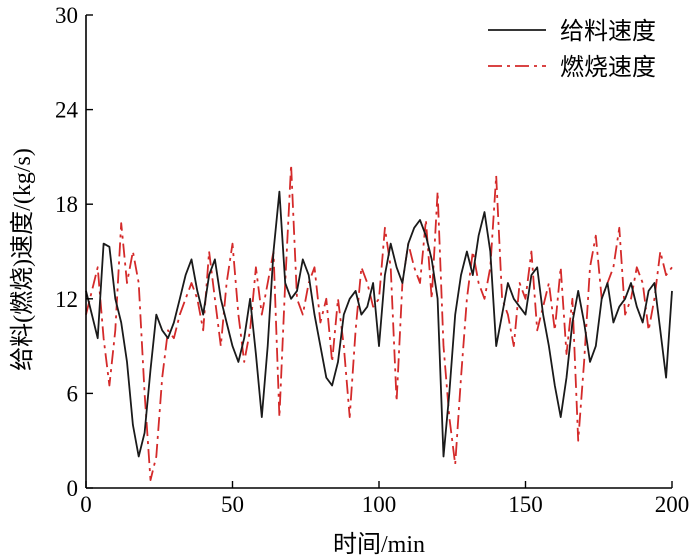  I want to click on y-tick-label: 0, so click(73, 488).